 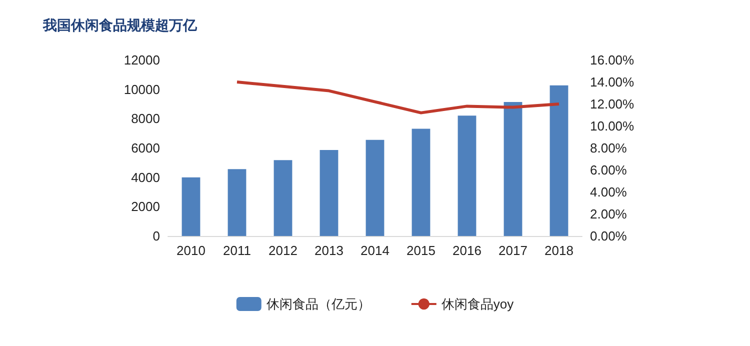 What do you see at coordinates (421, 250) in the screenshot?
I see `x-tick-label: 2015` at bounding box center [421, 250].